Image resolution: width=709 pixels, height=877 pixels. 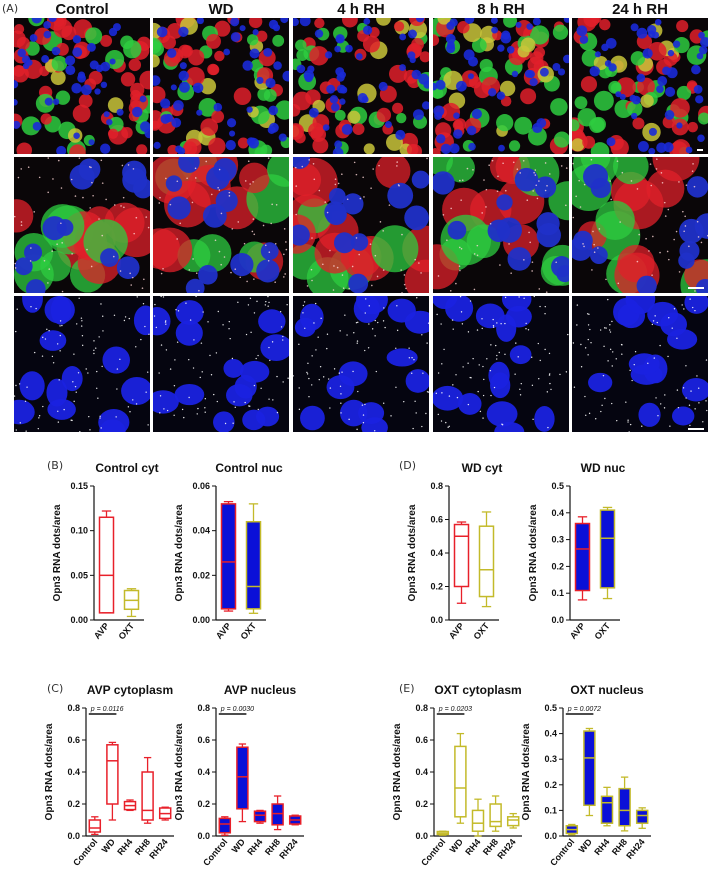 I want to click on y-tick-label: 0.15, so click(x=79, y=486).